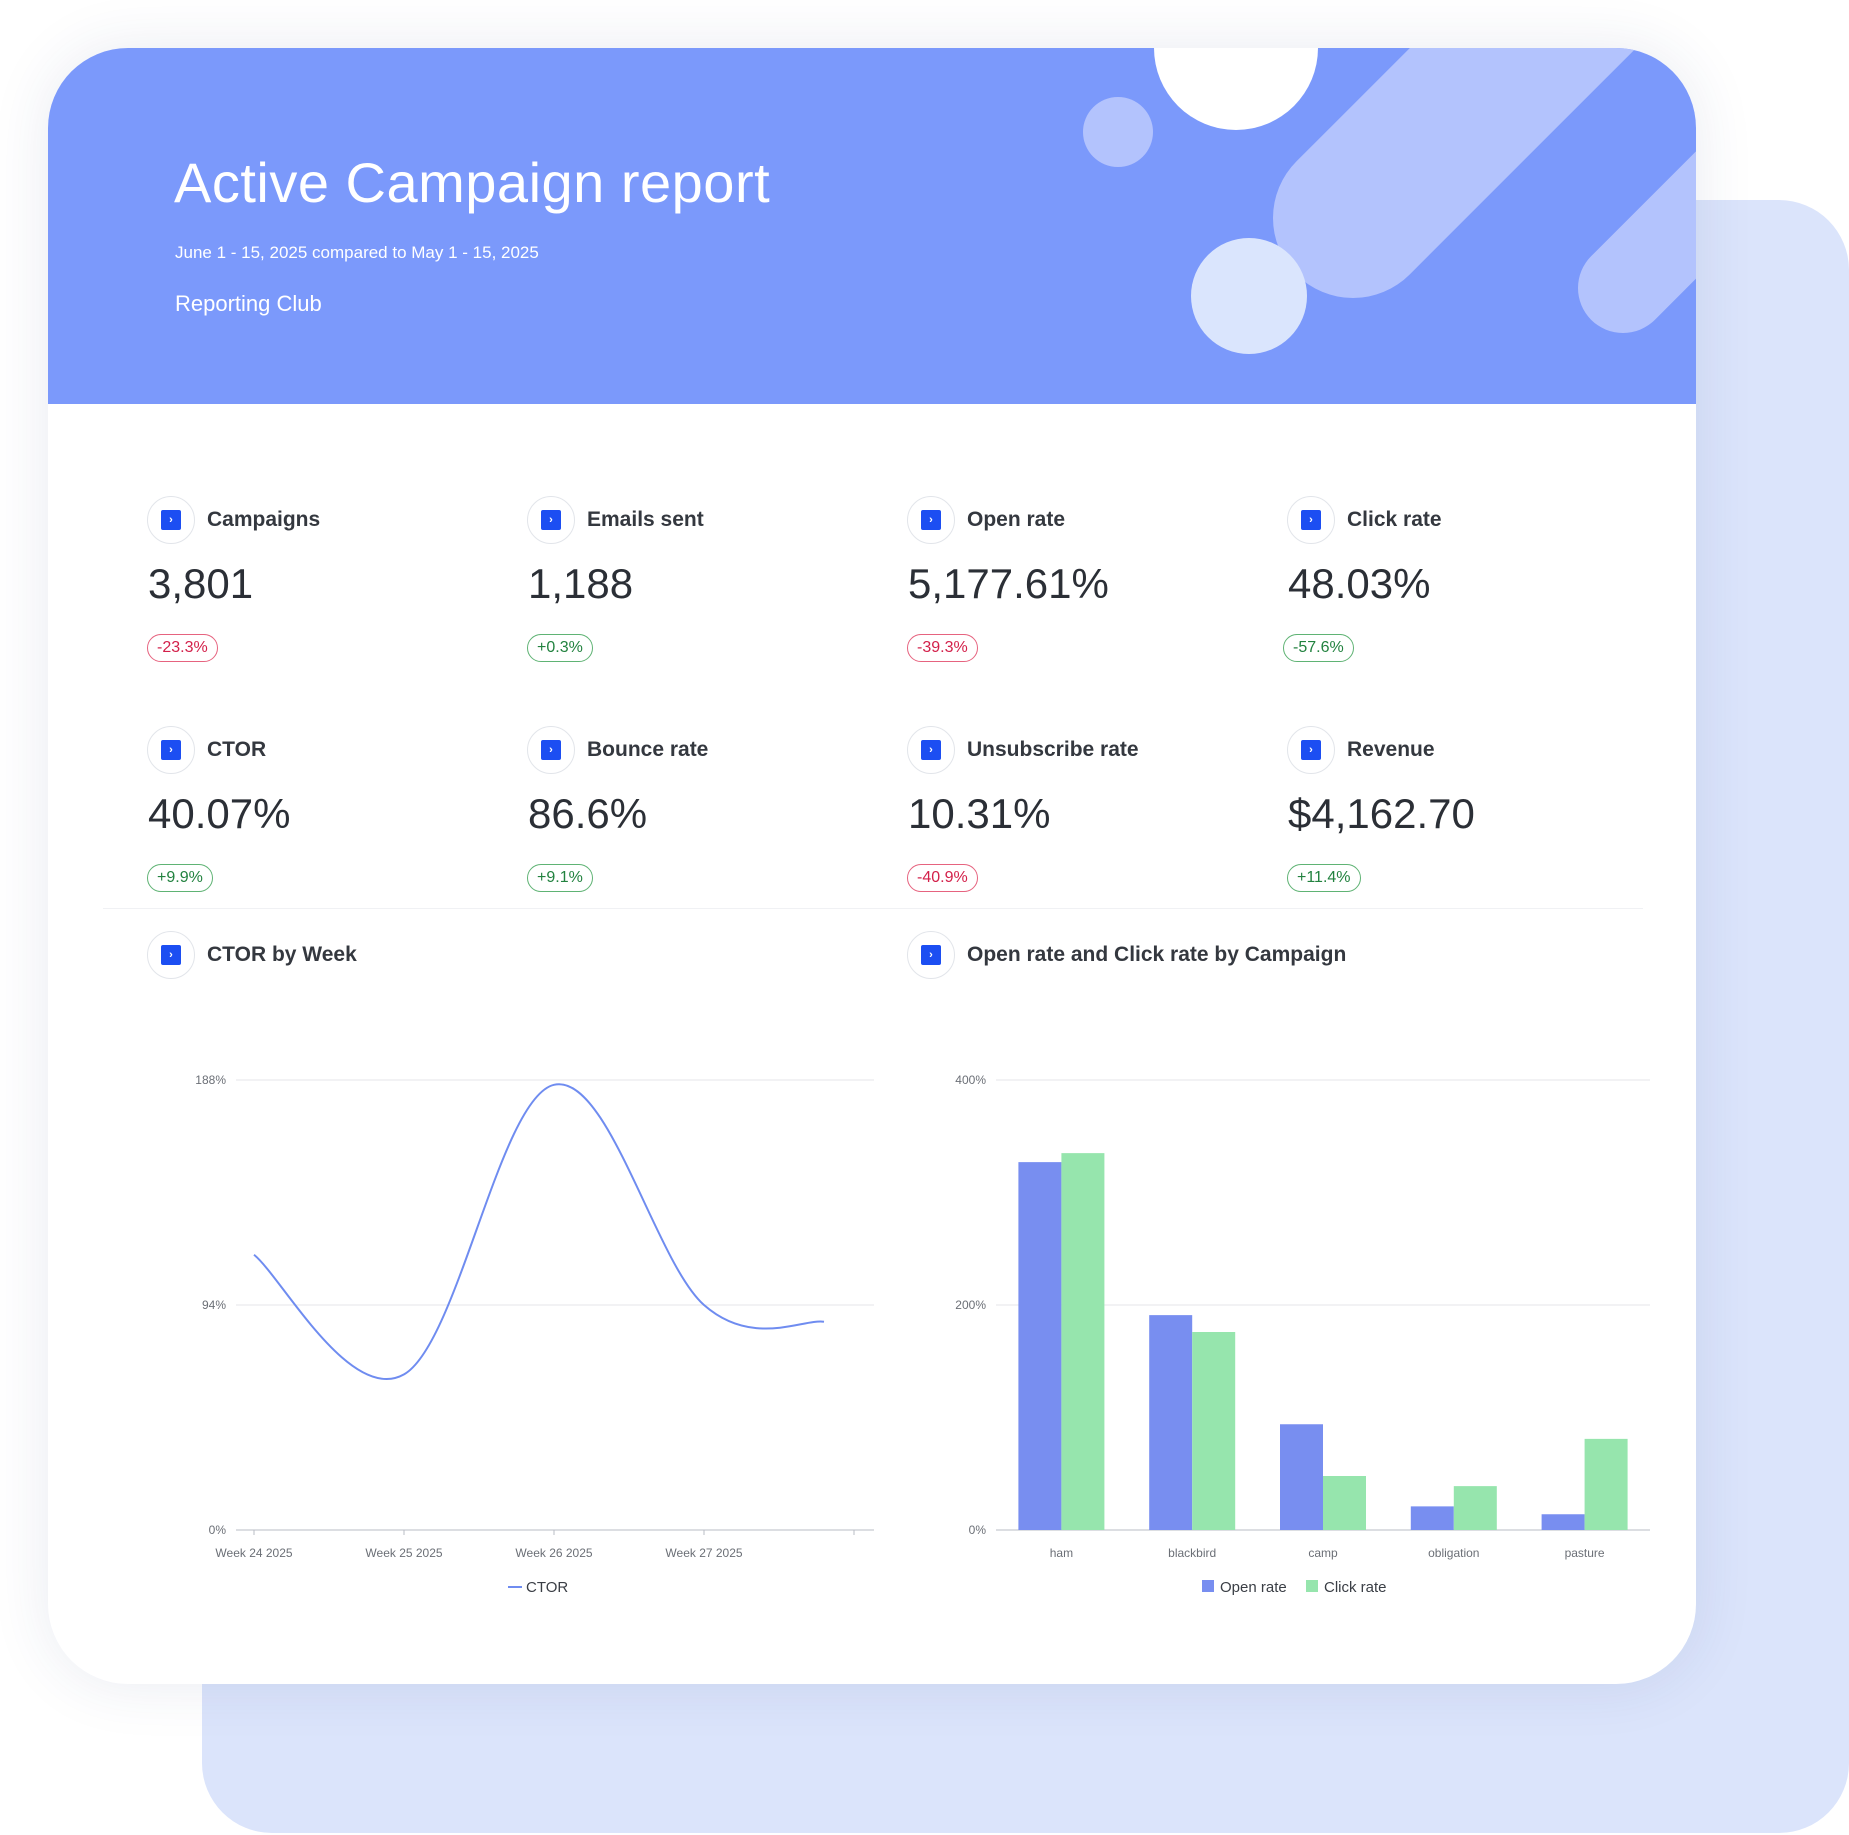  What do you see at coordinates (1061, 1553) in the screenshot?
I see `x-tick-label: ham` at bounding box center [1061, 1553].